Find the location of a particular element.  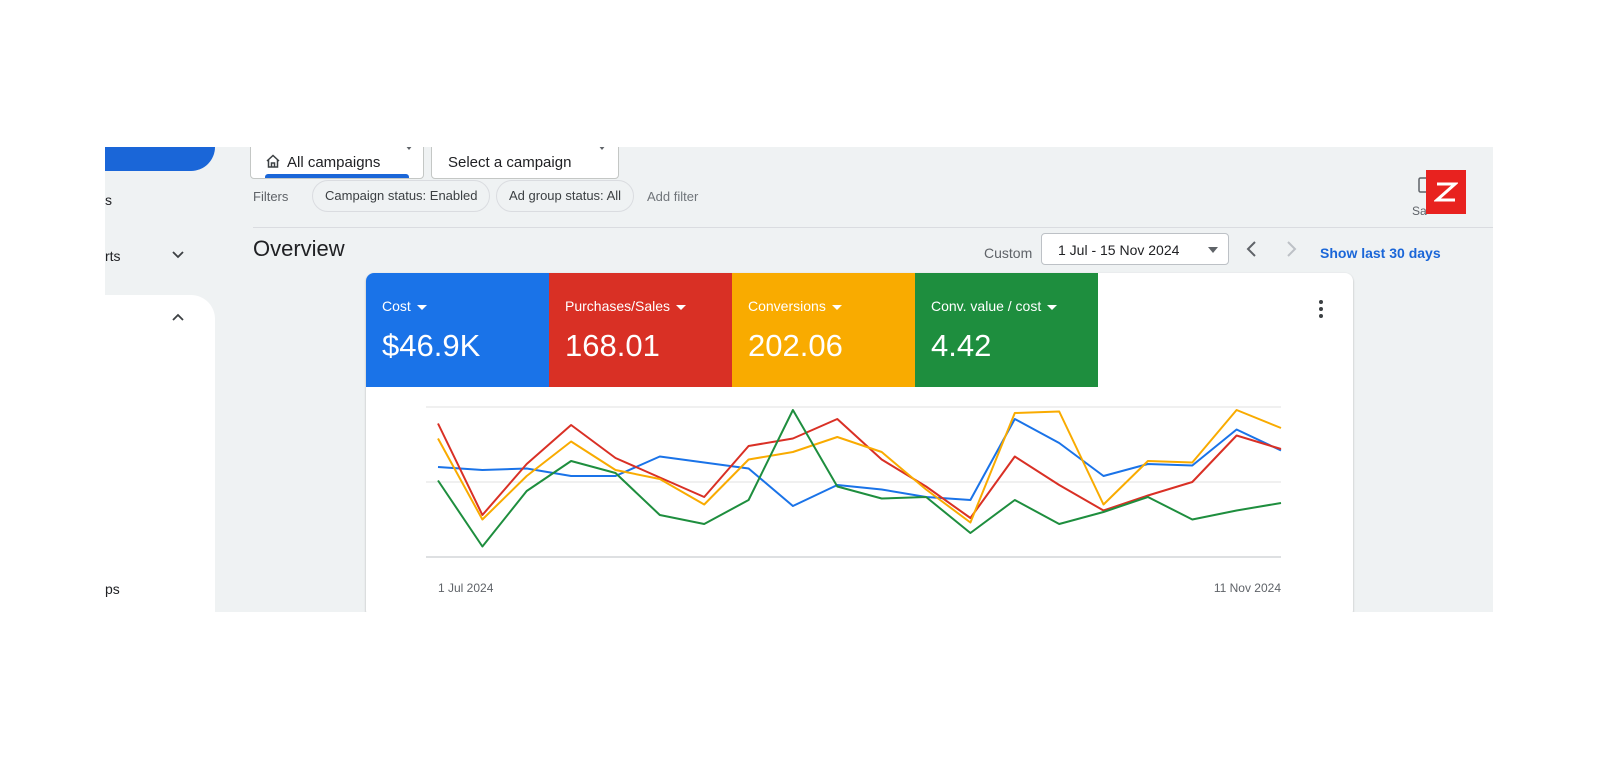

metric-label: Purchases/Sales is located at coordinates (618, 306).